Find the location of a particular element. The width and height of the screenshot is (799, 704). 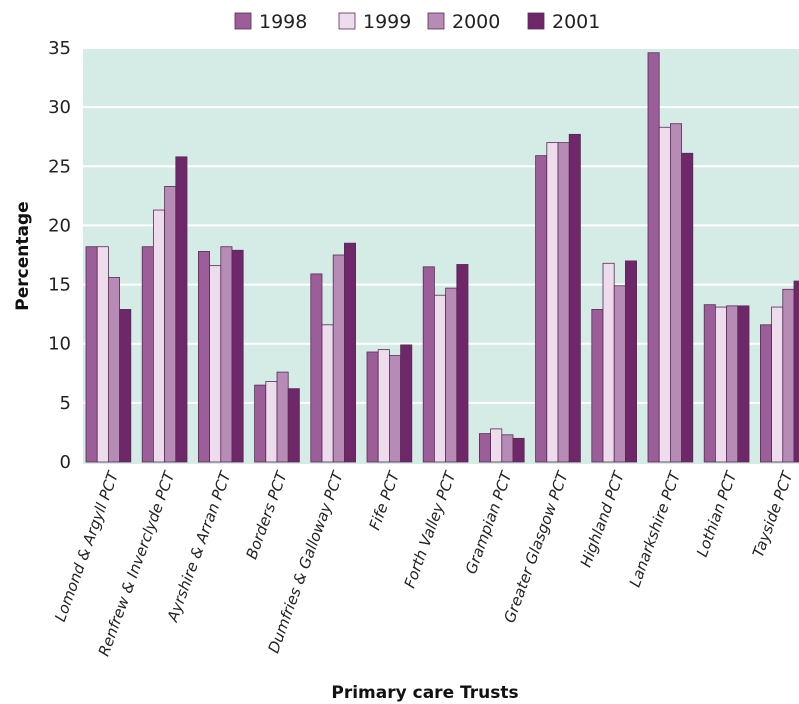

legend-label: 1998 is located at coordinates (283, 22).